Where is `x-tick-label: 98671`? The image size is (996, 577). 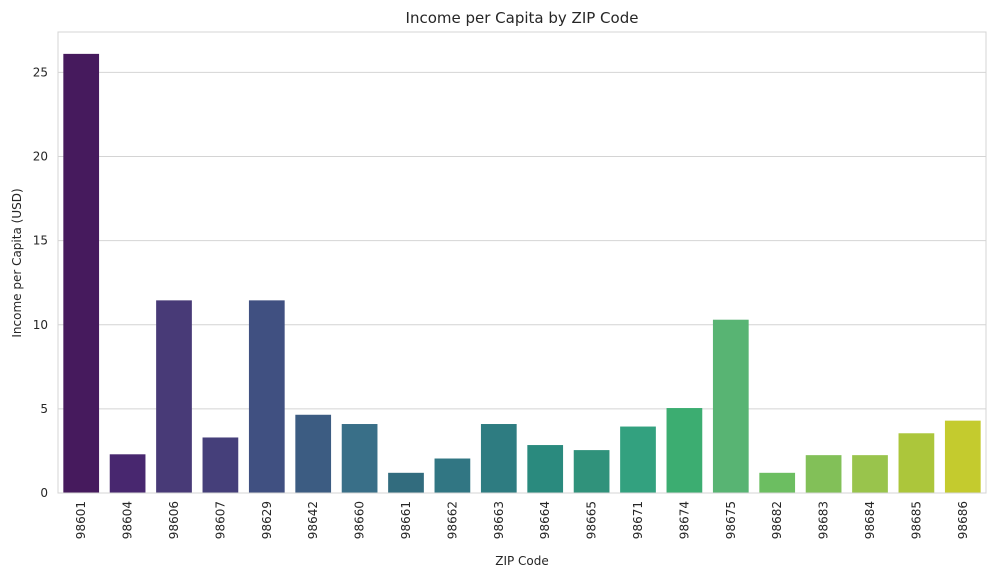
x-tick-label: 98671 is located at coordinates (638, 520).